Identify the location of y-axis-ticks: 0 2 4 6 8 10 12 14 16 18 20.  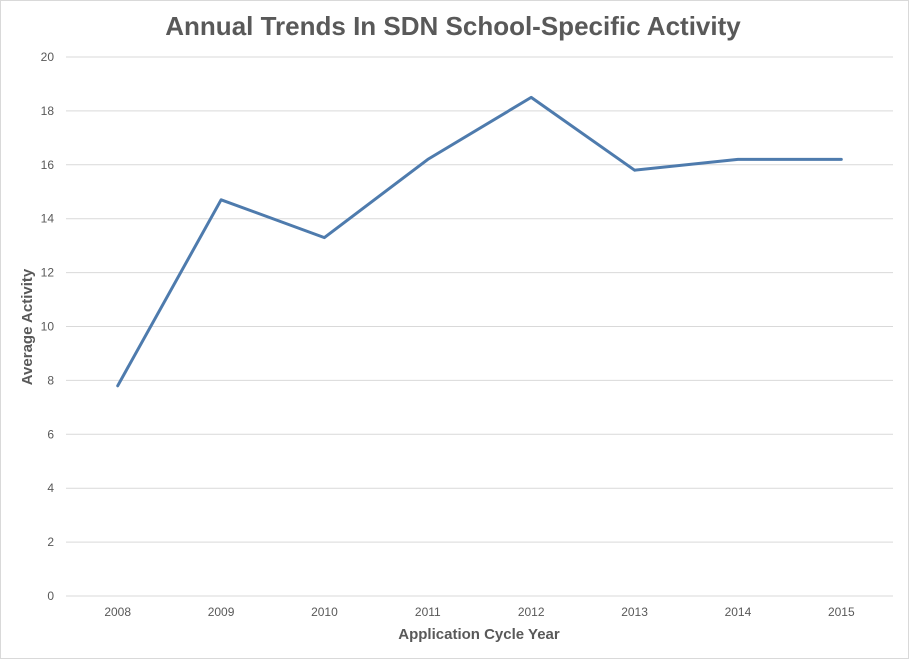
(48, 326).